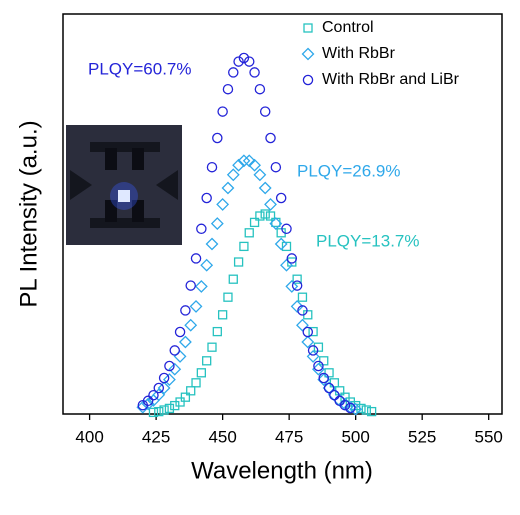  I want to click on legend-label: Control, so click(348, 27).